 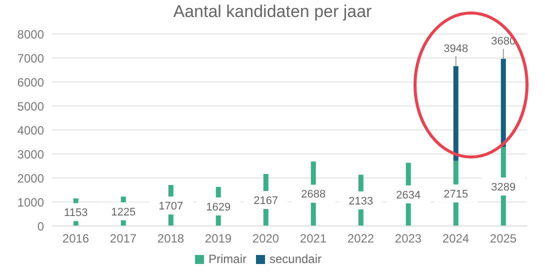 What do you see at coordinates (76, 213) in the screenshot?
I see `data-label: 1153` at bounding box center [76, 213].